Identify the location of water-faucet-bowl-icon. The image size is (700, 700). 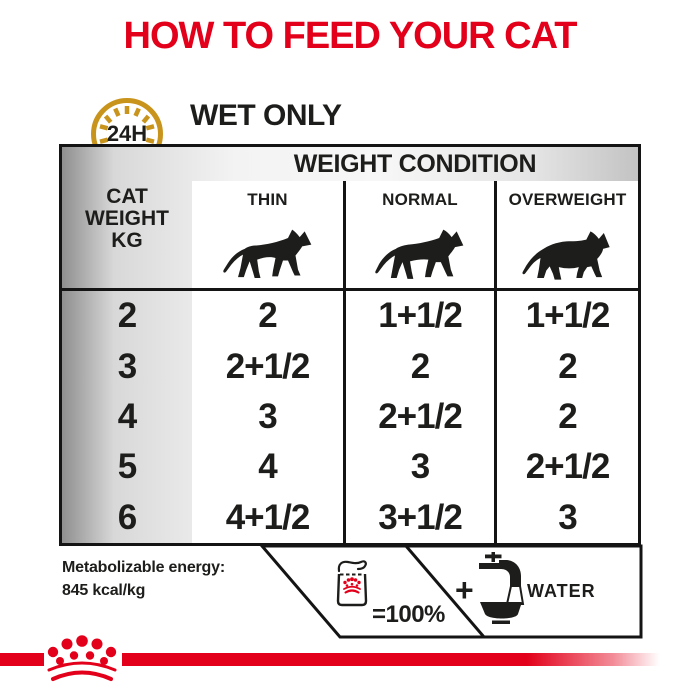
(502, 588).